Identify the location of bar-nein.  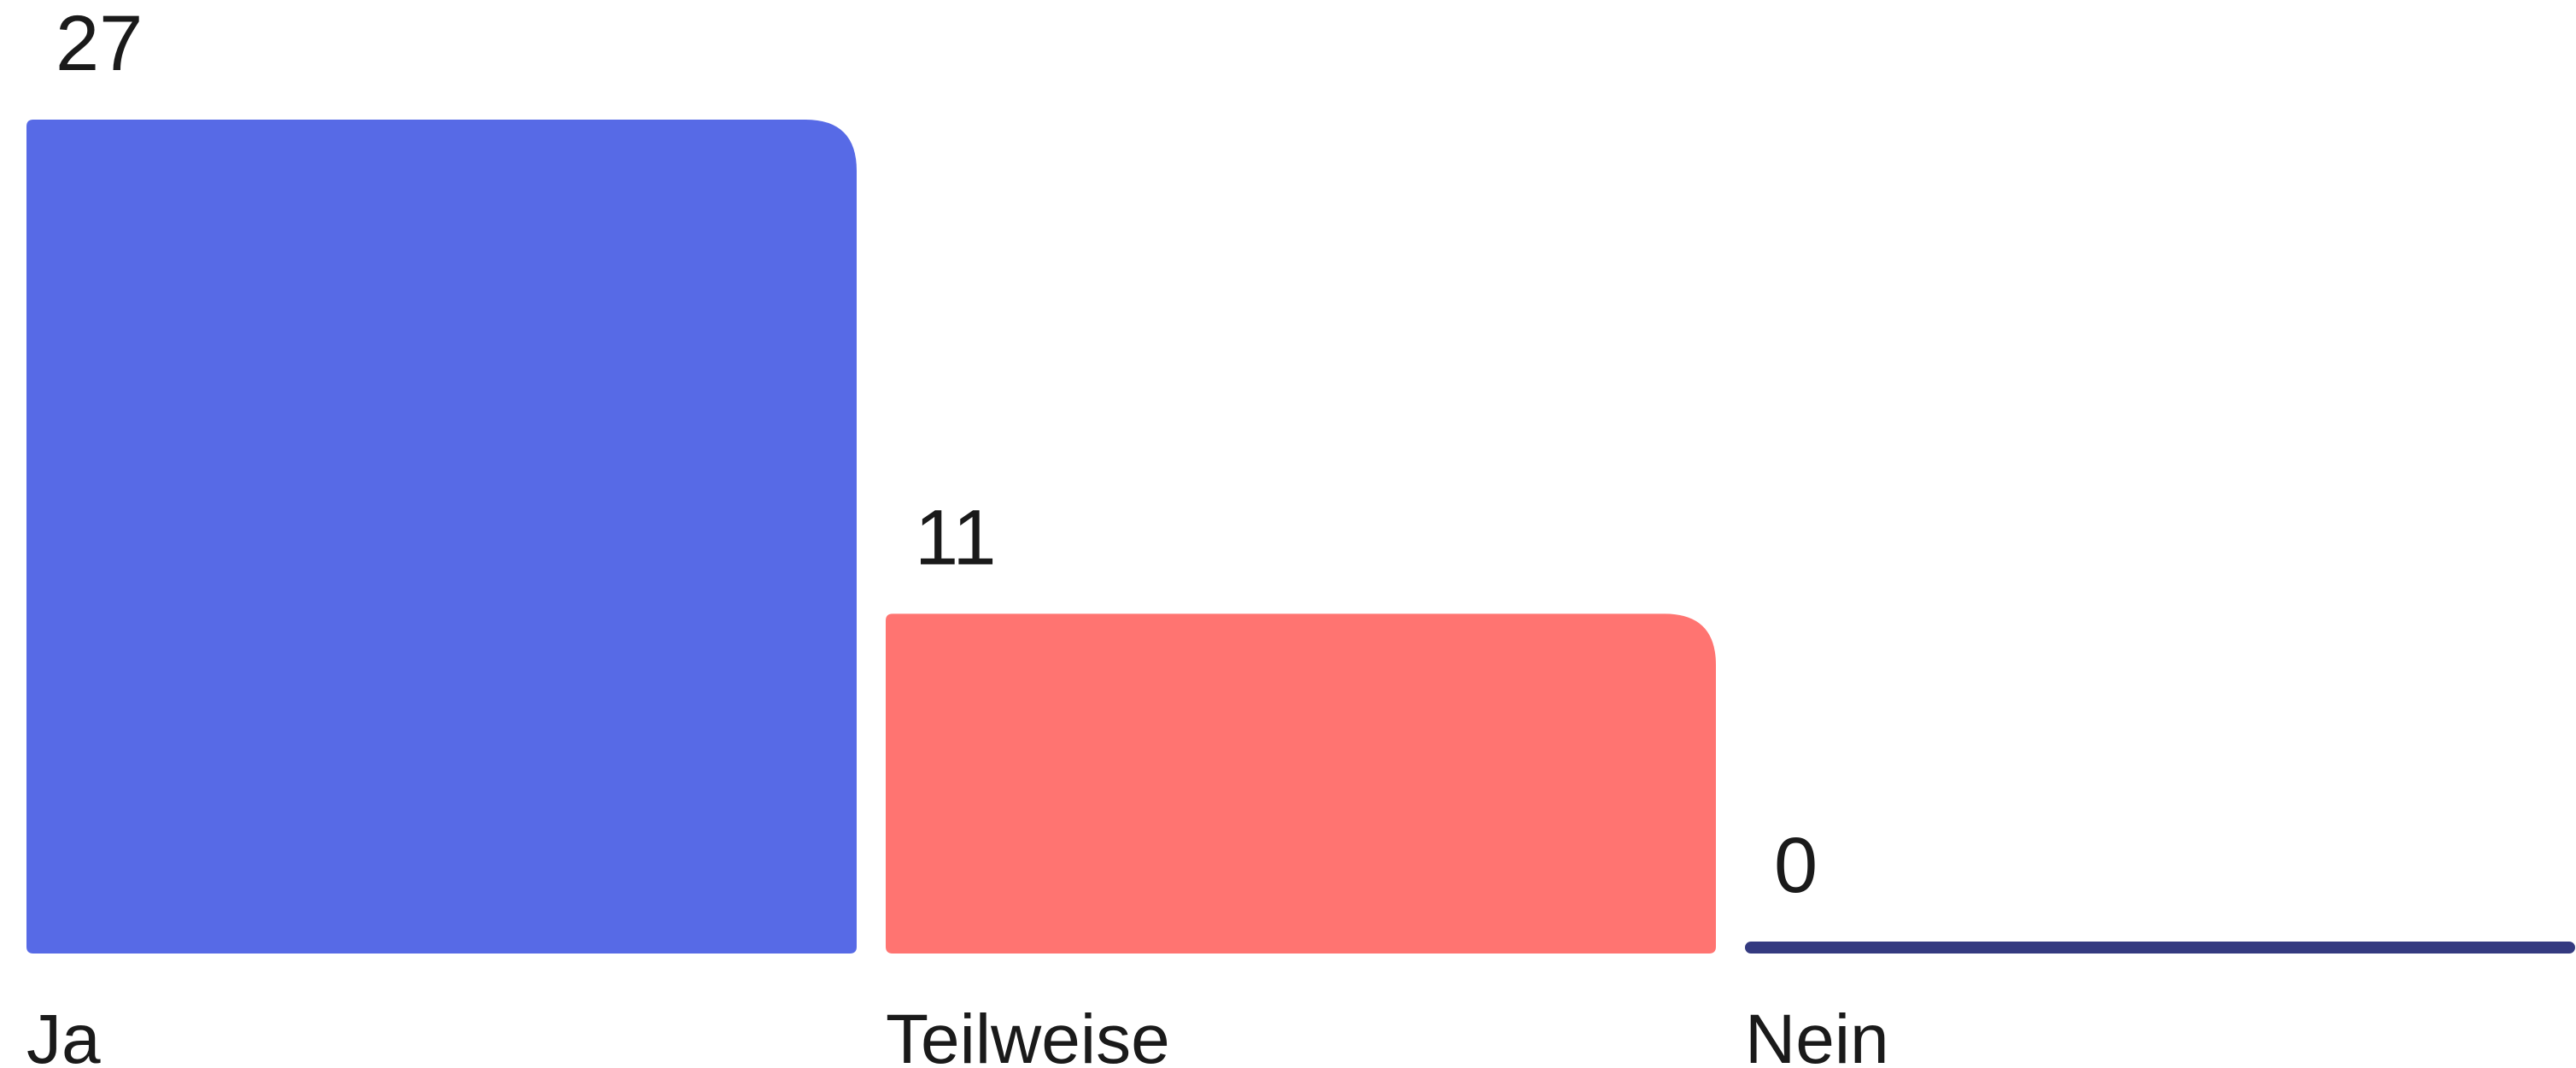
(2160, 948).